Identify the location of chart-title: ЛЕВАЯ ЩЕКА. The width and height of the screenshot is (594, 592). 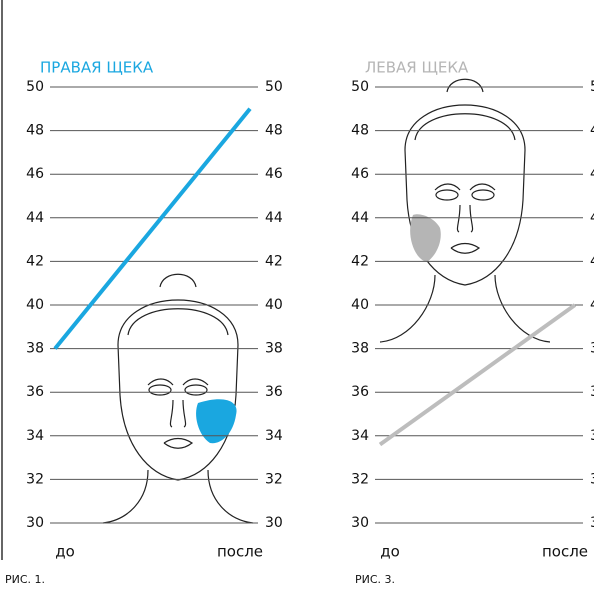
(417, 68).